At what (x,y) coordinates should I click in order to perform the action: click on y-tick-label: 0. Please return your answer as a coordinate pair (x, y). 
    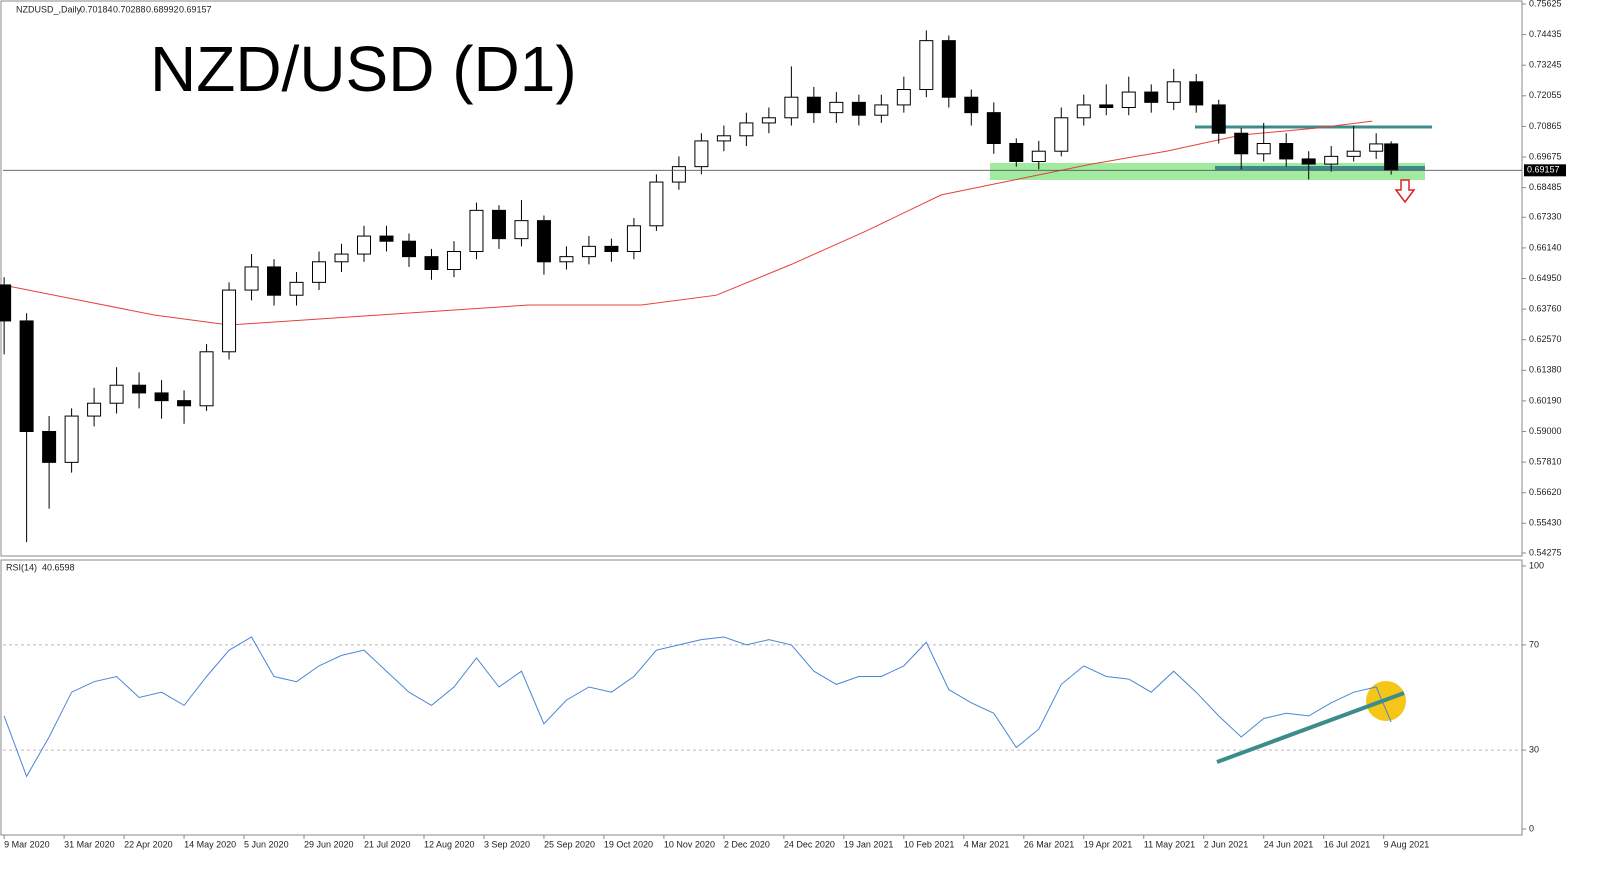
    Looking at the image, I should click on (1531, 828).